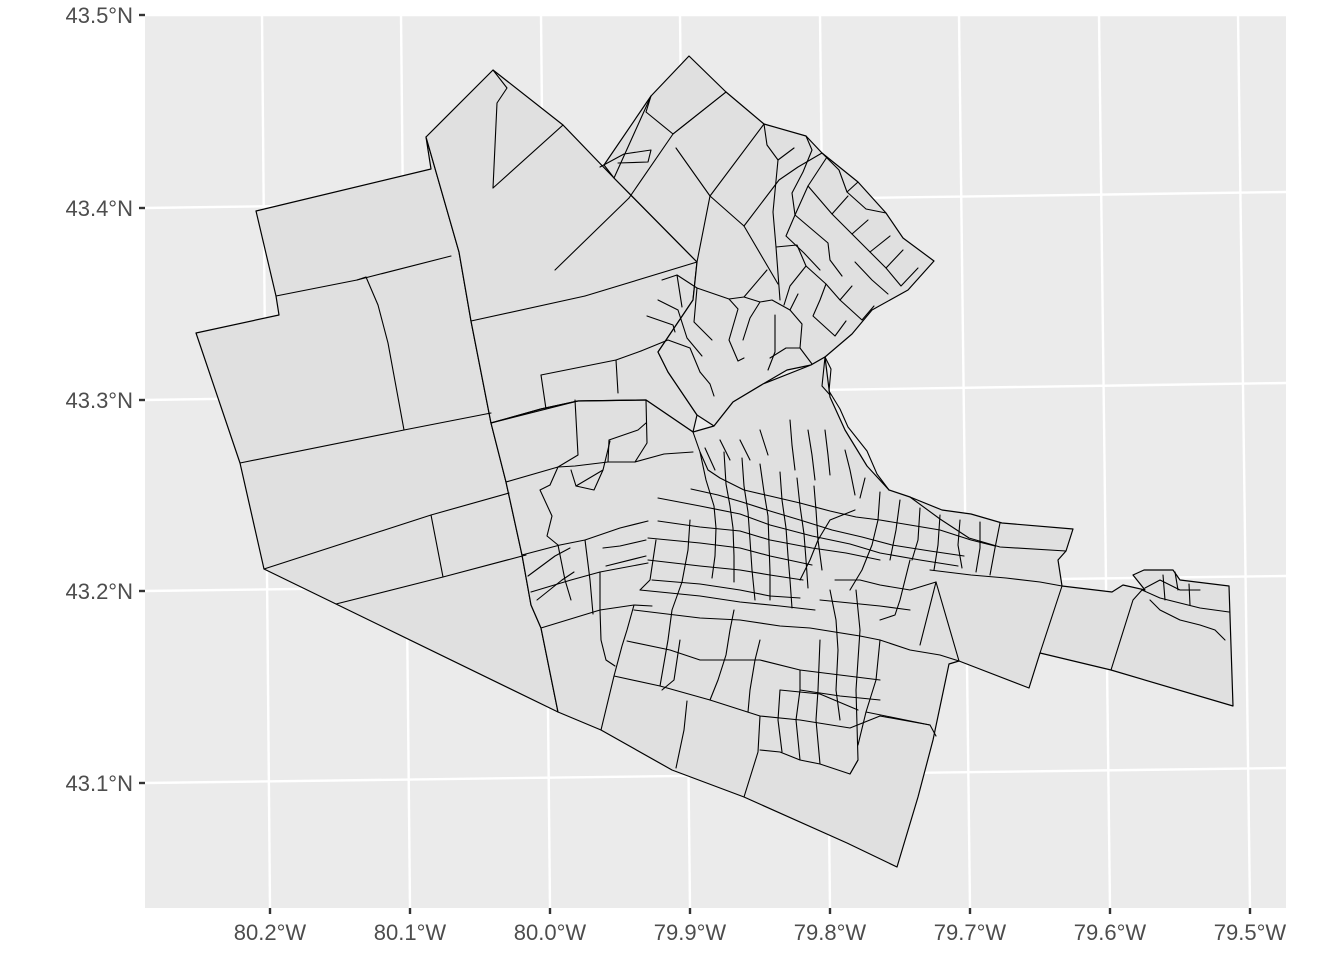  Describe the element at coordinates (690, 932) in the screenshot. I see `x-tick-label: 79.9°W` at that location.